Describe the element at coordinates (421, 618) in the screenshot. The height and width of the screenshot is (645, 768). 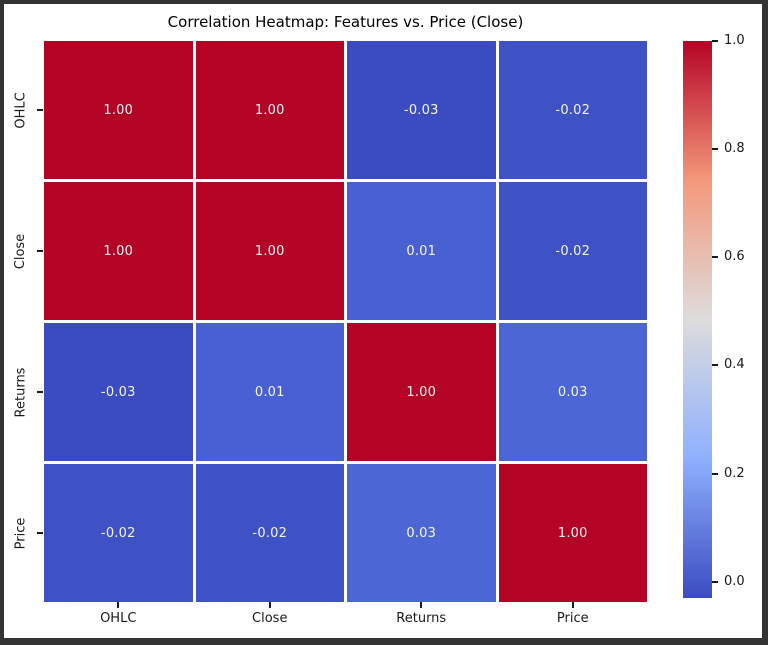
I see `x-axis-label: Returns` at that location.